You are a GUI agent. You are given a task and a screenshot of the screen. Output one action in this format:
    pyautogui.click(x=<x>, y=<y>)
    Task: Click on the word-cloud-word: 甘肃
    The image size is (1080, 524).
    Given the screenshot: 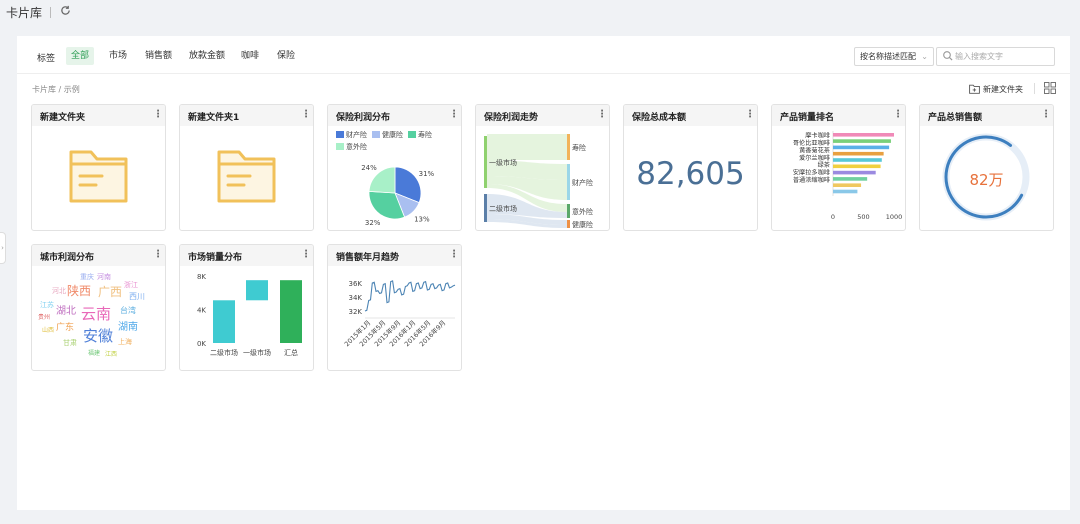 What is the action you would take?
    pyautogui.click(x=70, y=343)
    